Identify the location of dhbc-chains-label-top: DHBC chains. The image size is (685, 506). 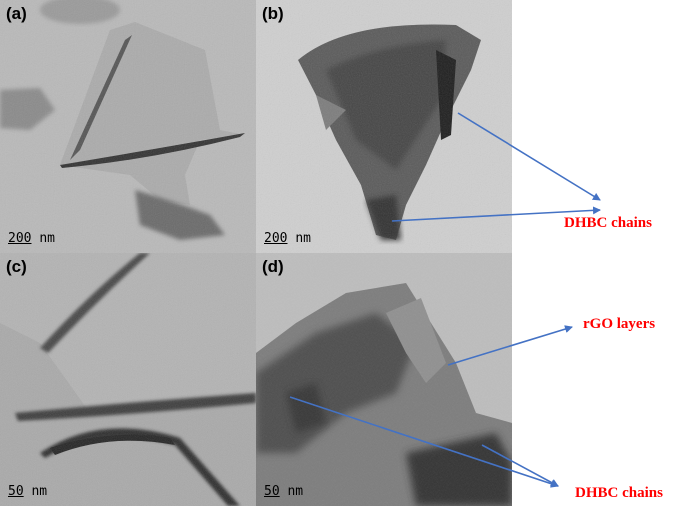
(608, 223).